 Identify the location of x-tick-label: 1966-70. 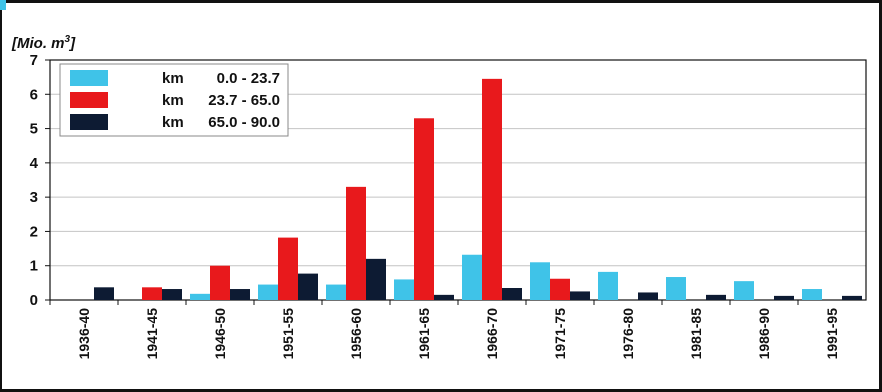
(492, 334).